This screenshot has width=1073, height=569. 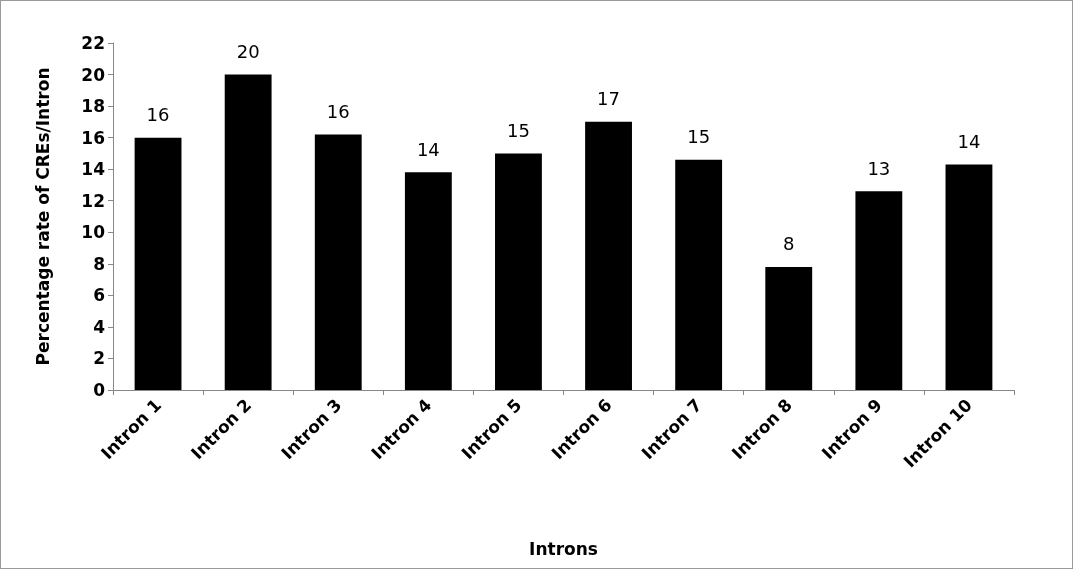 What do you see at coordinates (99, 358) in the screenshot?
I see `y-tick-label: 2` at bounding box center [99, 358].